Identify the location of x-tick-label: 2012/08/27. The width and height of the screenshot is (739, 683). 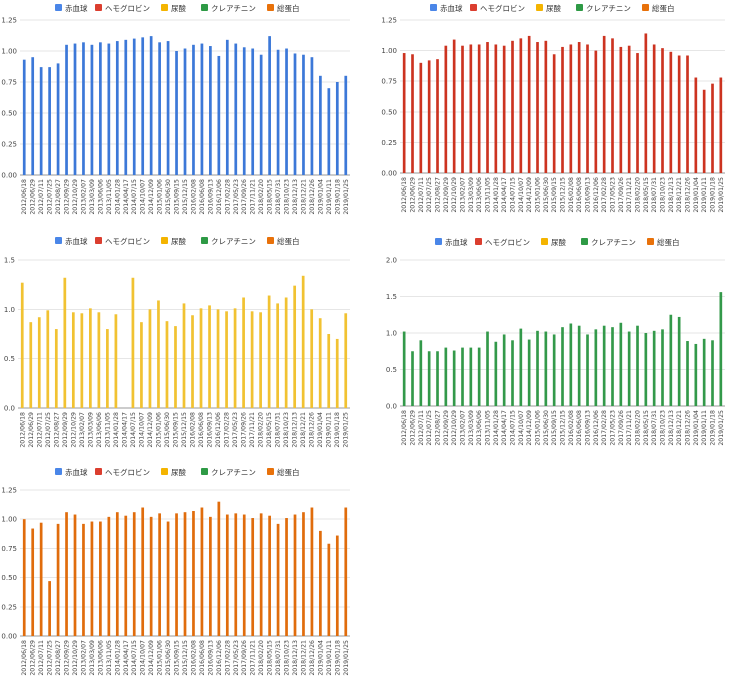
(438, 195).